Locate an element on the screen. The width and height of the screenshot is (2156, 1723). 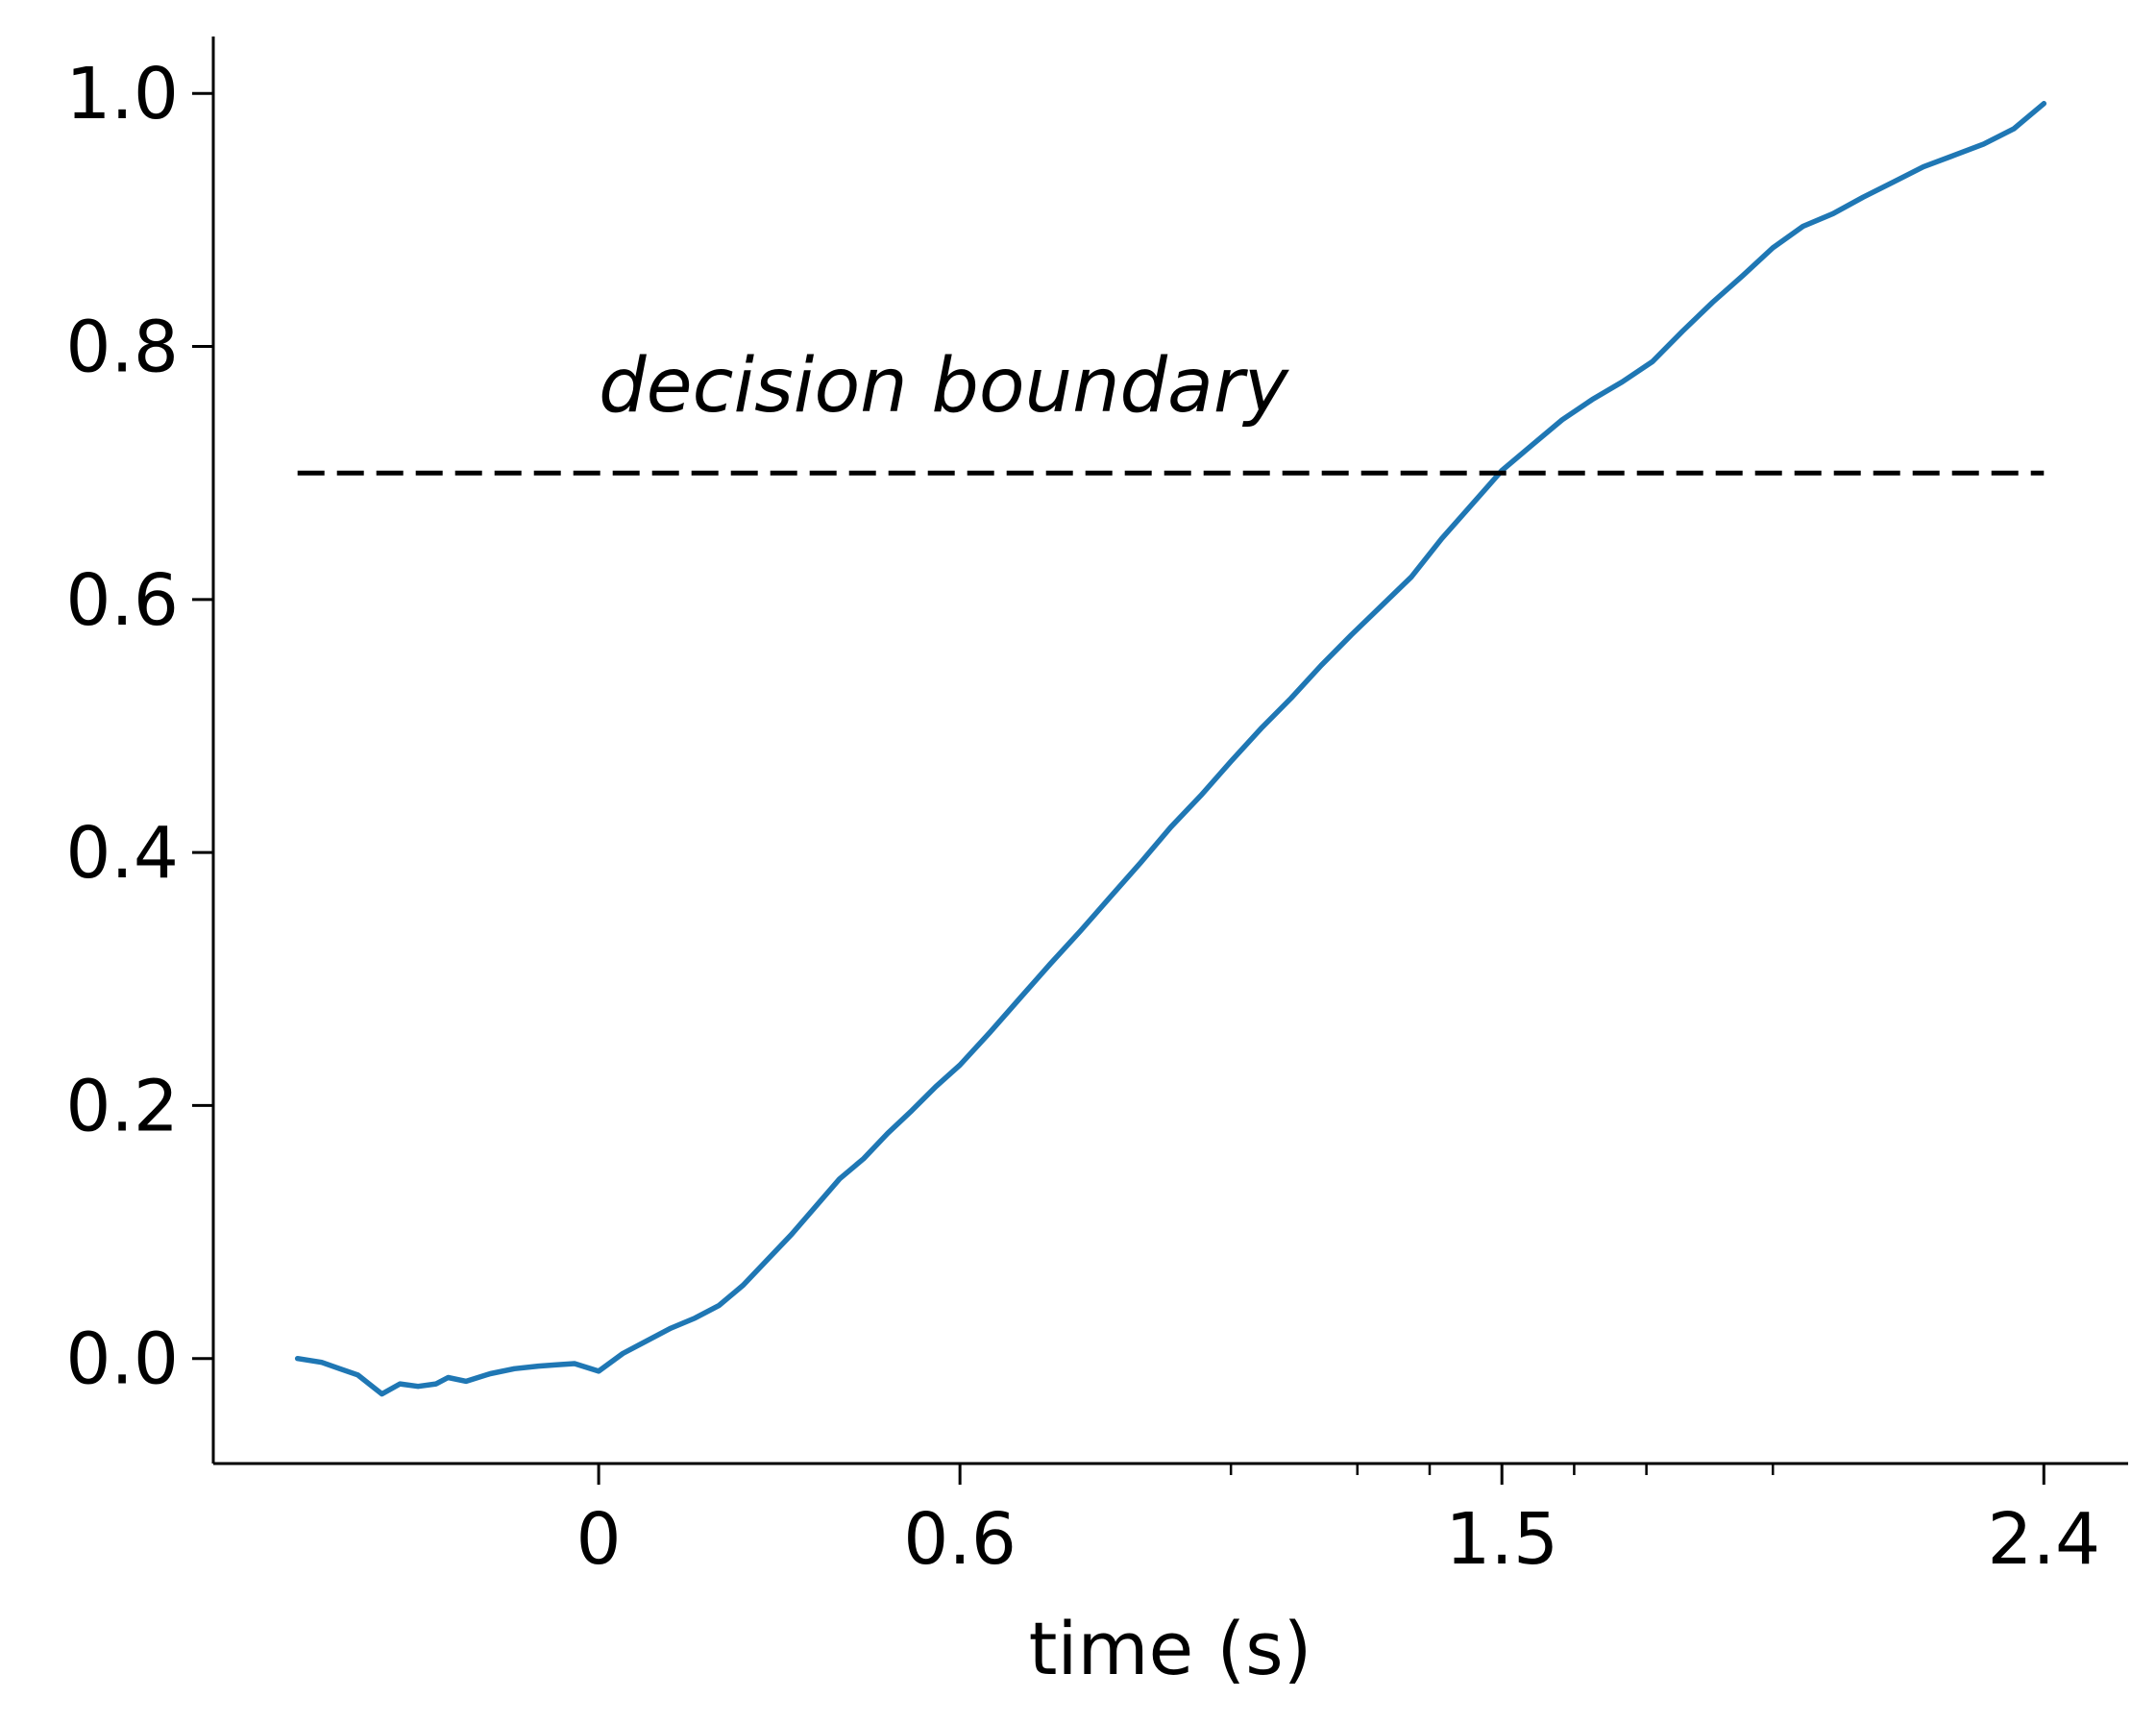
y-tick-label: 0.6 is located at coordinates (122, 600).